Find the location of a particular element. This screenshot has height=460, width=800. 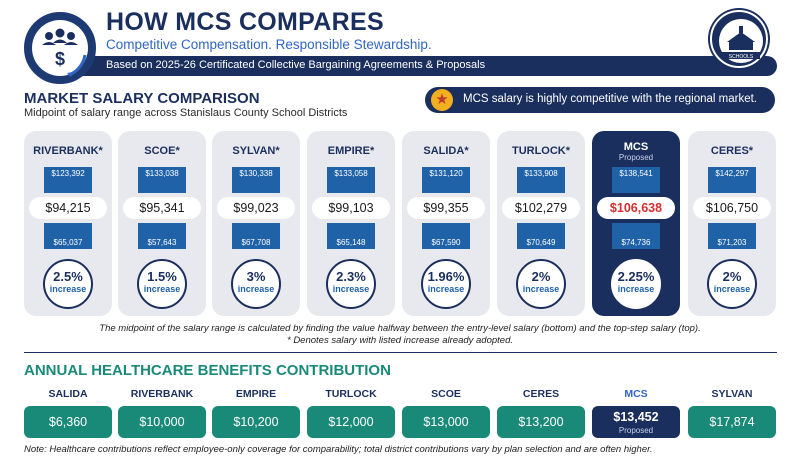

healthcare-value: $13,200 is located at coordinates (541, 422).